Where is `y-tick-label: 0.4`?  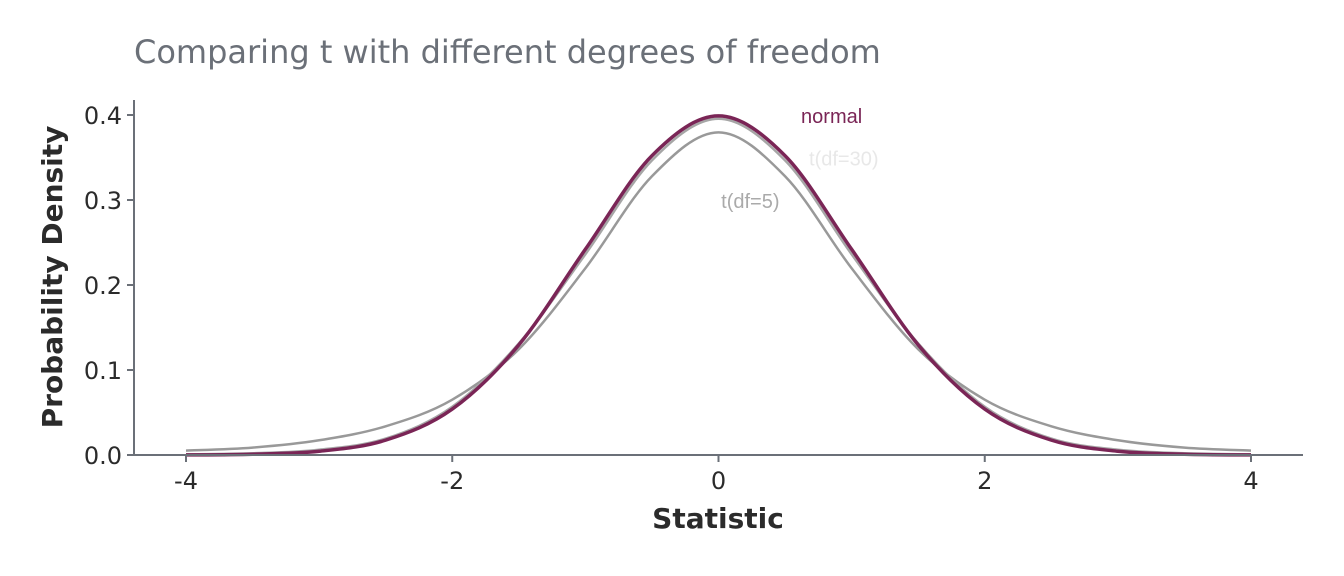 y-tick-label: 0.4 is located at coordinates (103, 116).